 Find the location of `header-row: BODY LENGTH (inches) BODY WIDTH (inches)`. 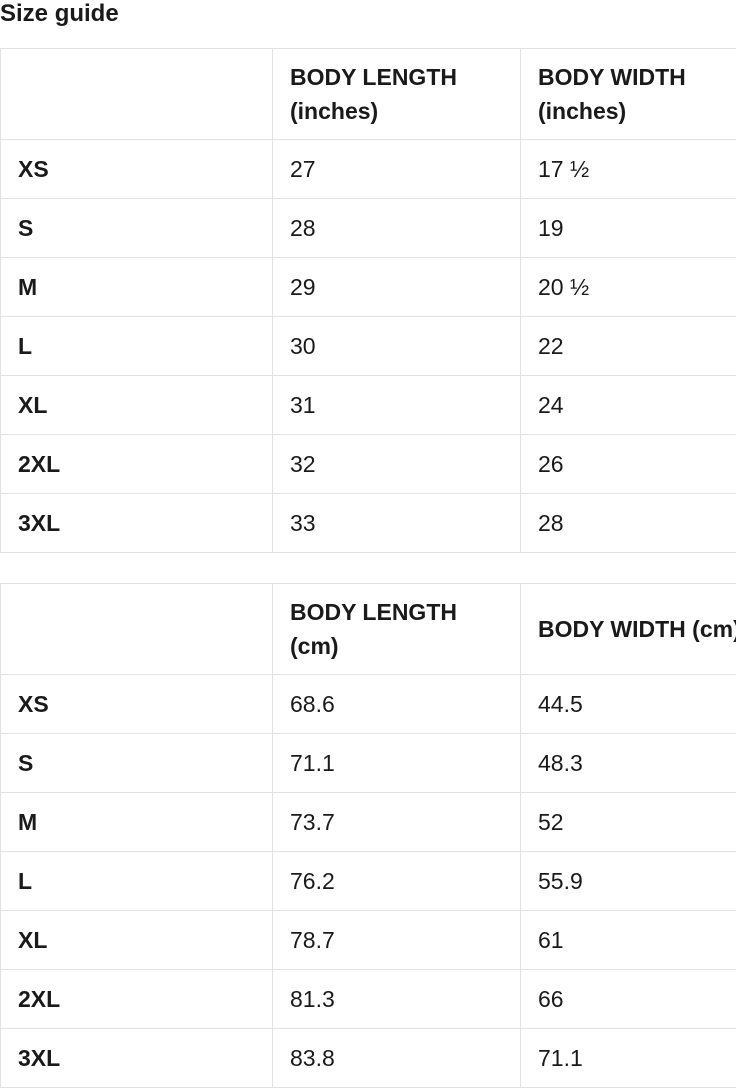

header-row: BODY LENGTH (inches) BODY WIDTH (inches) is located at coordinates (368, 94).